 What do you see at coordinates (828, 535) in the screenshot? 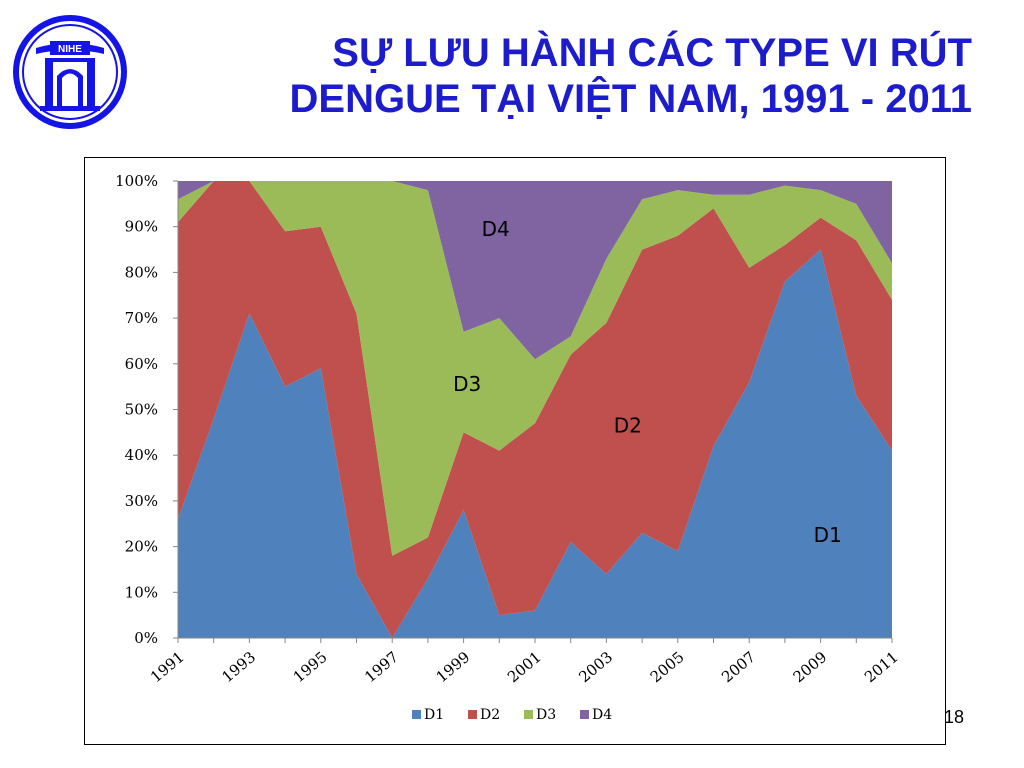
I see `area-label-d1: D1` at bounding box center [828, 535].